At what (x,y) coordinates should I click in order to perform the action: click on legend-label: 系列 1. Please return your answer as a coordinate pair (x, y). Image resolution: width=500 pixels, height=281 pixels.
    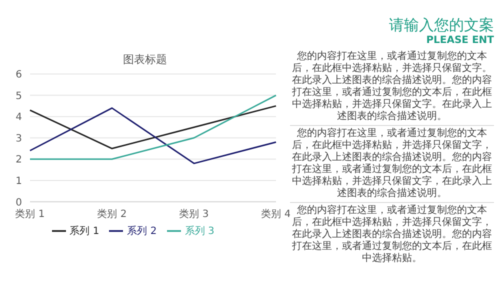
    Looking at the image, I should click on (85, 231).